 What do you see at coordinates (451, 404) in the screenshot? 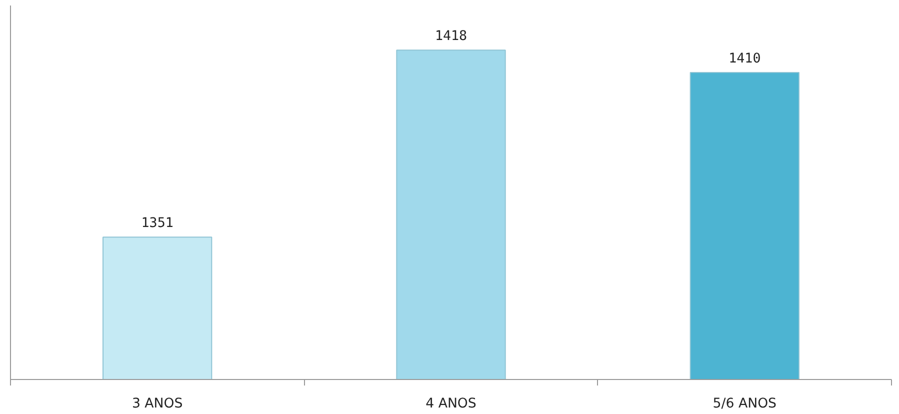
I see `x-tick-label: 4 ANOS` at bounding box center [451, 404].